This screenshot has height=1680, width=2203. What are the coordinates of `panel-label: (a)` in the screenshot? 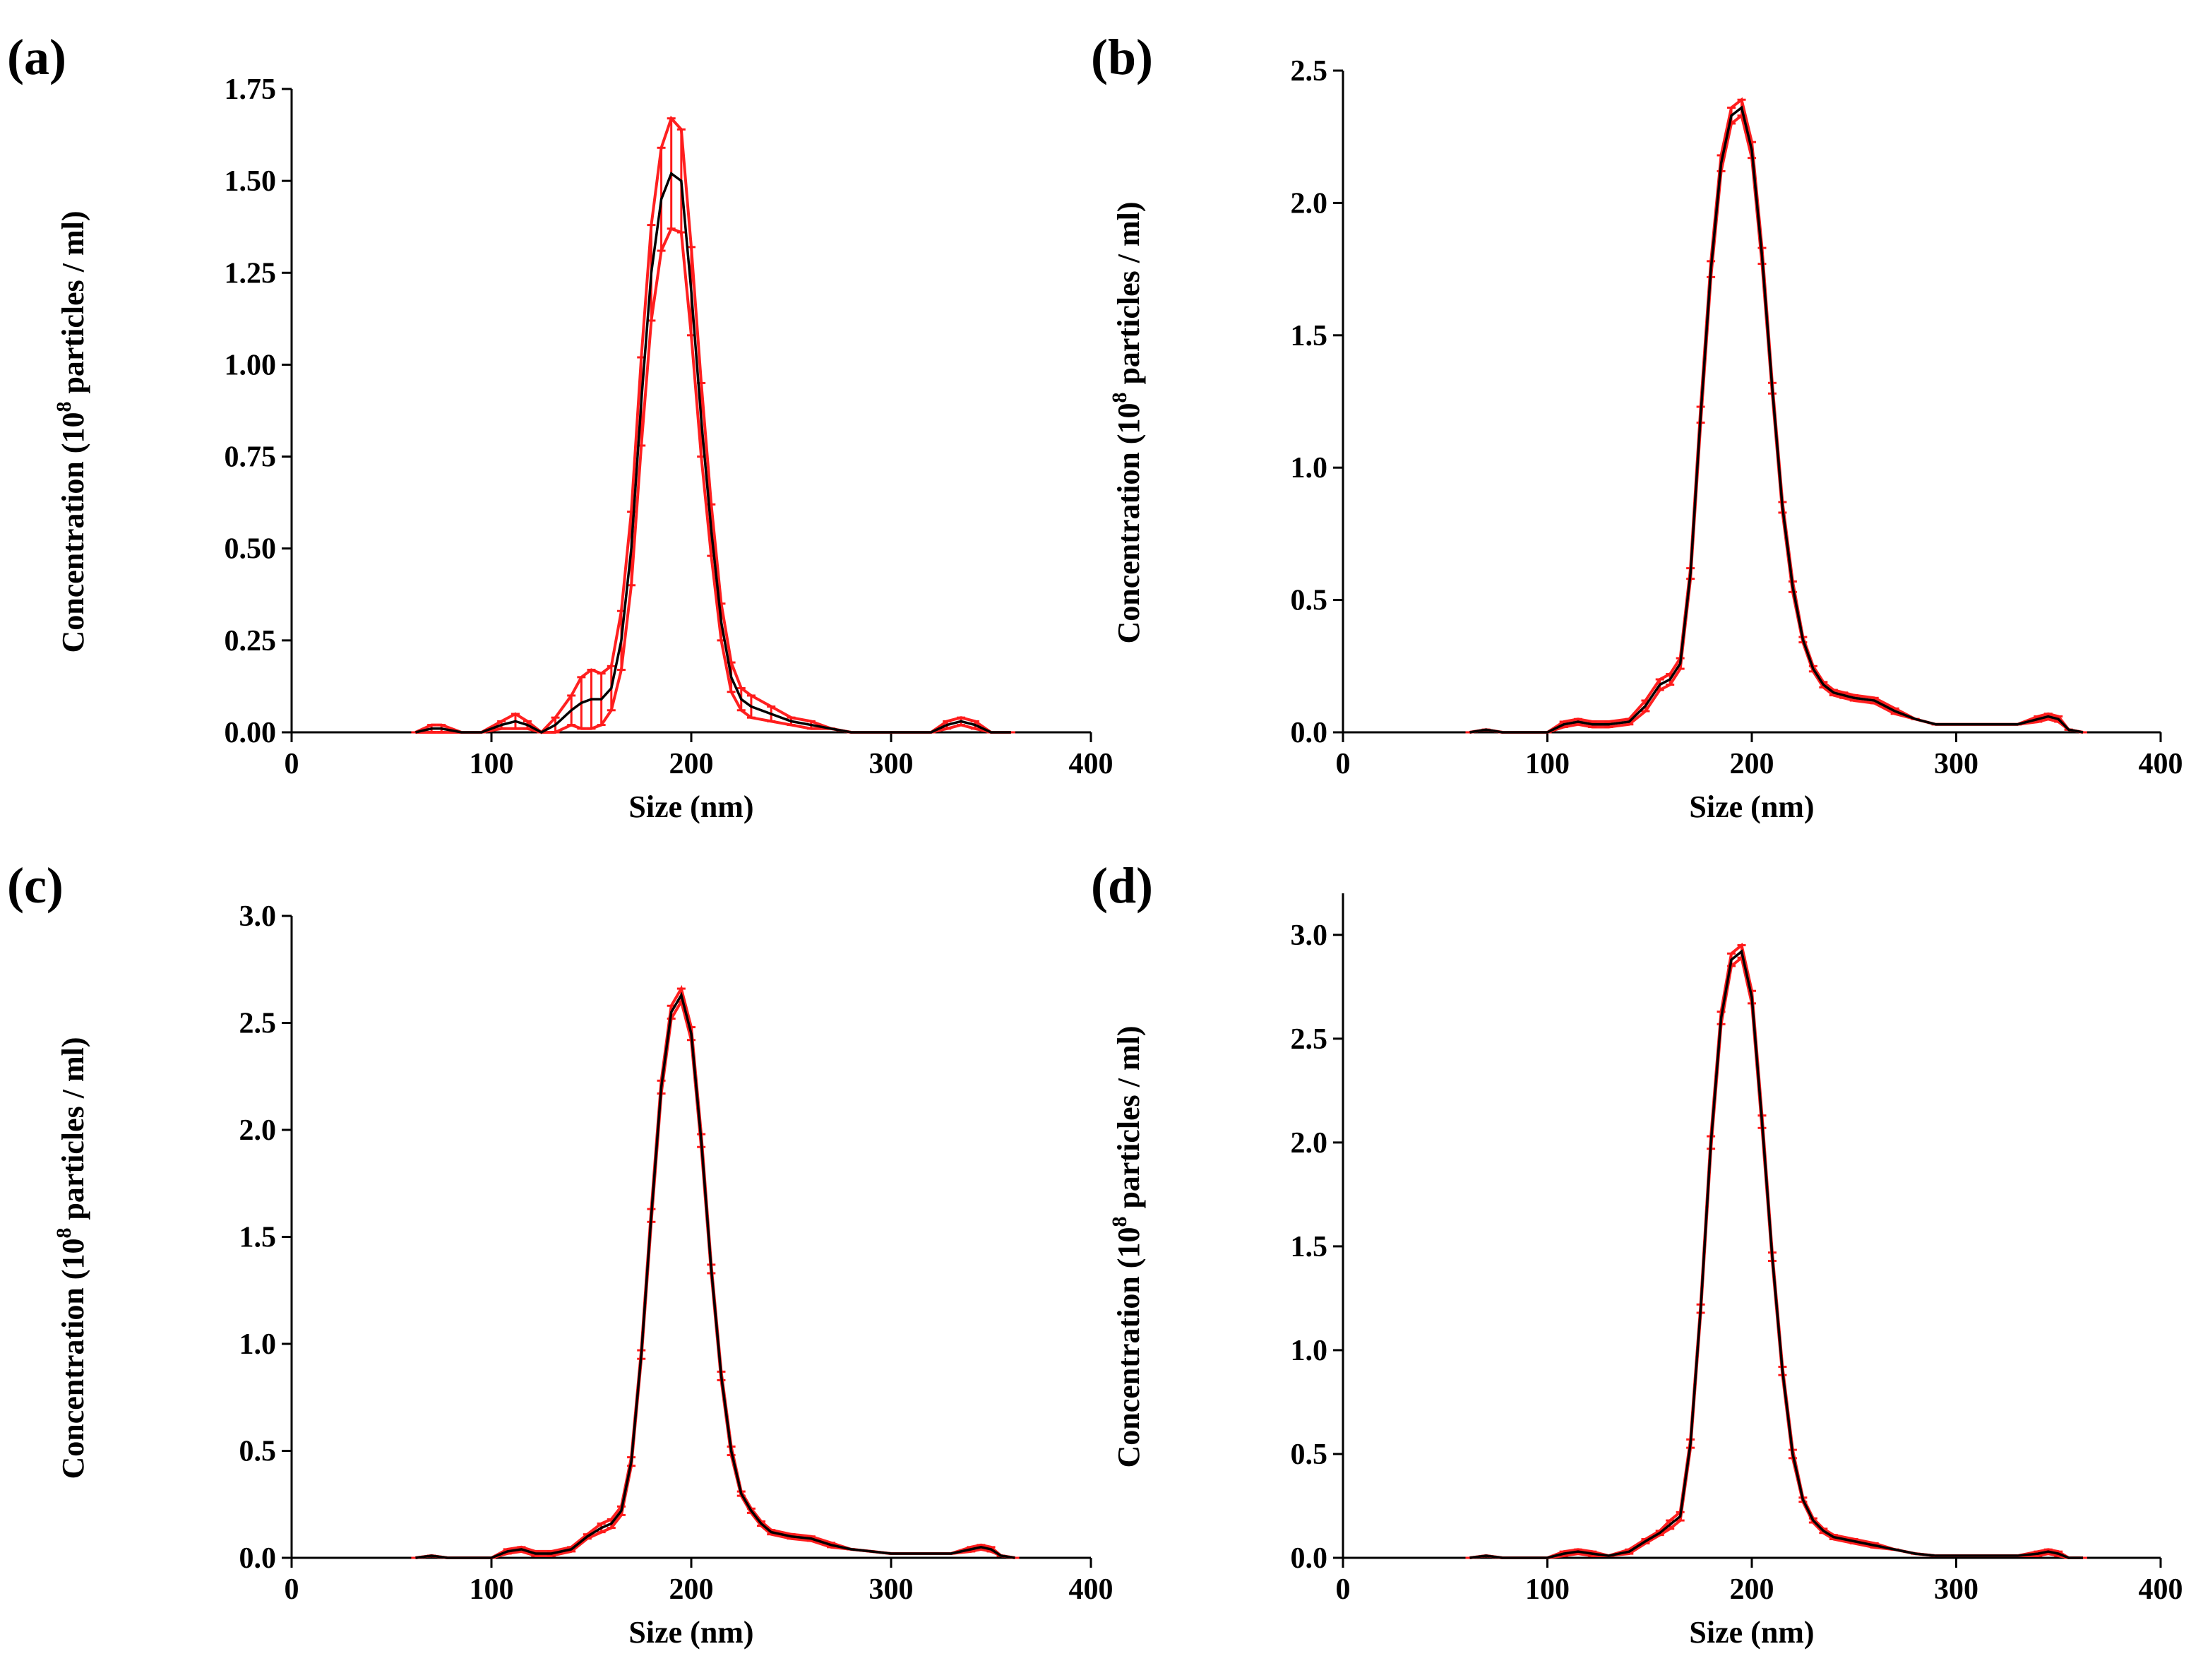 It's located at (36, 57).